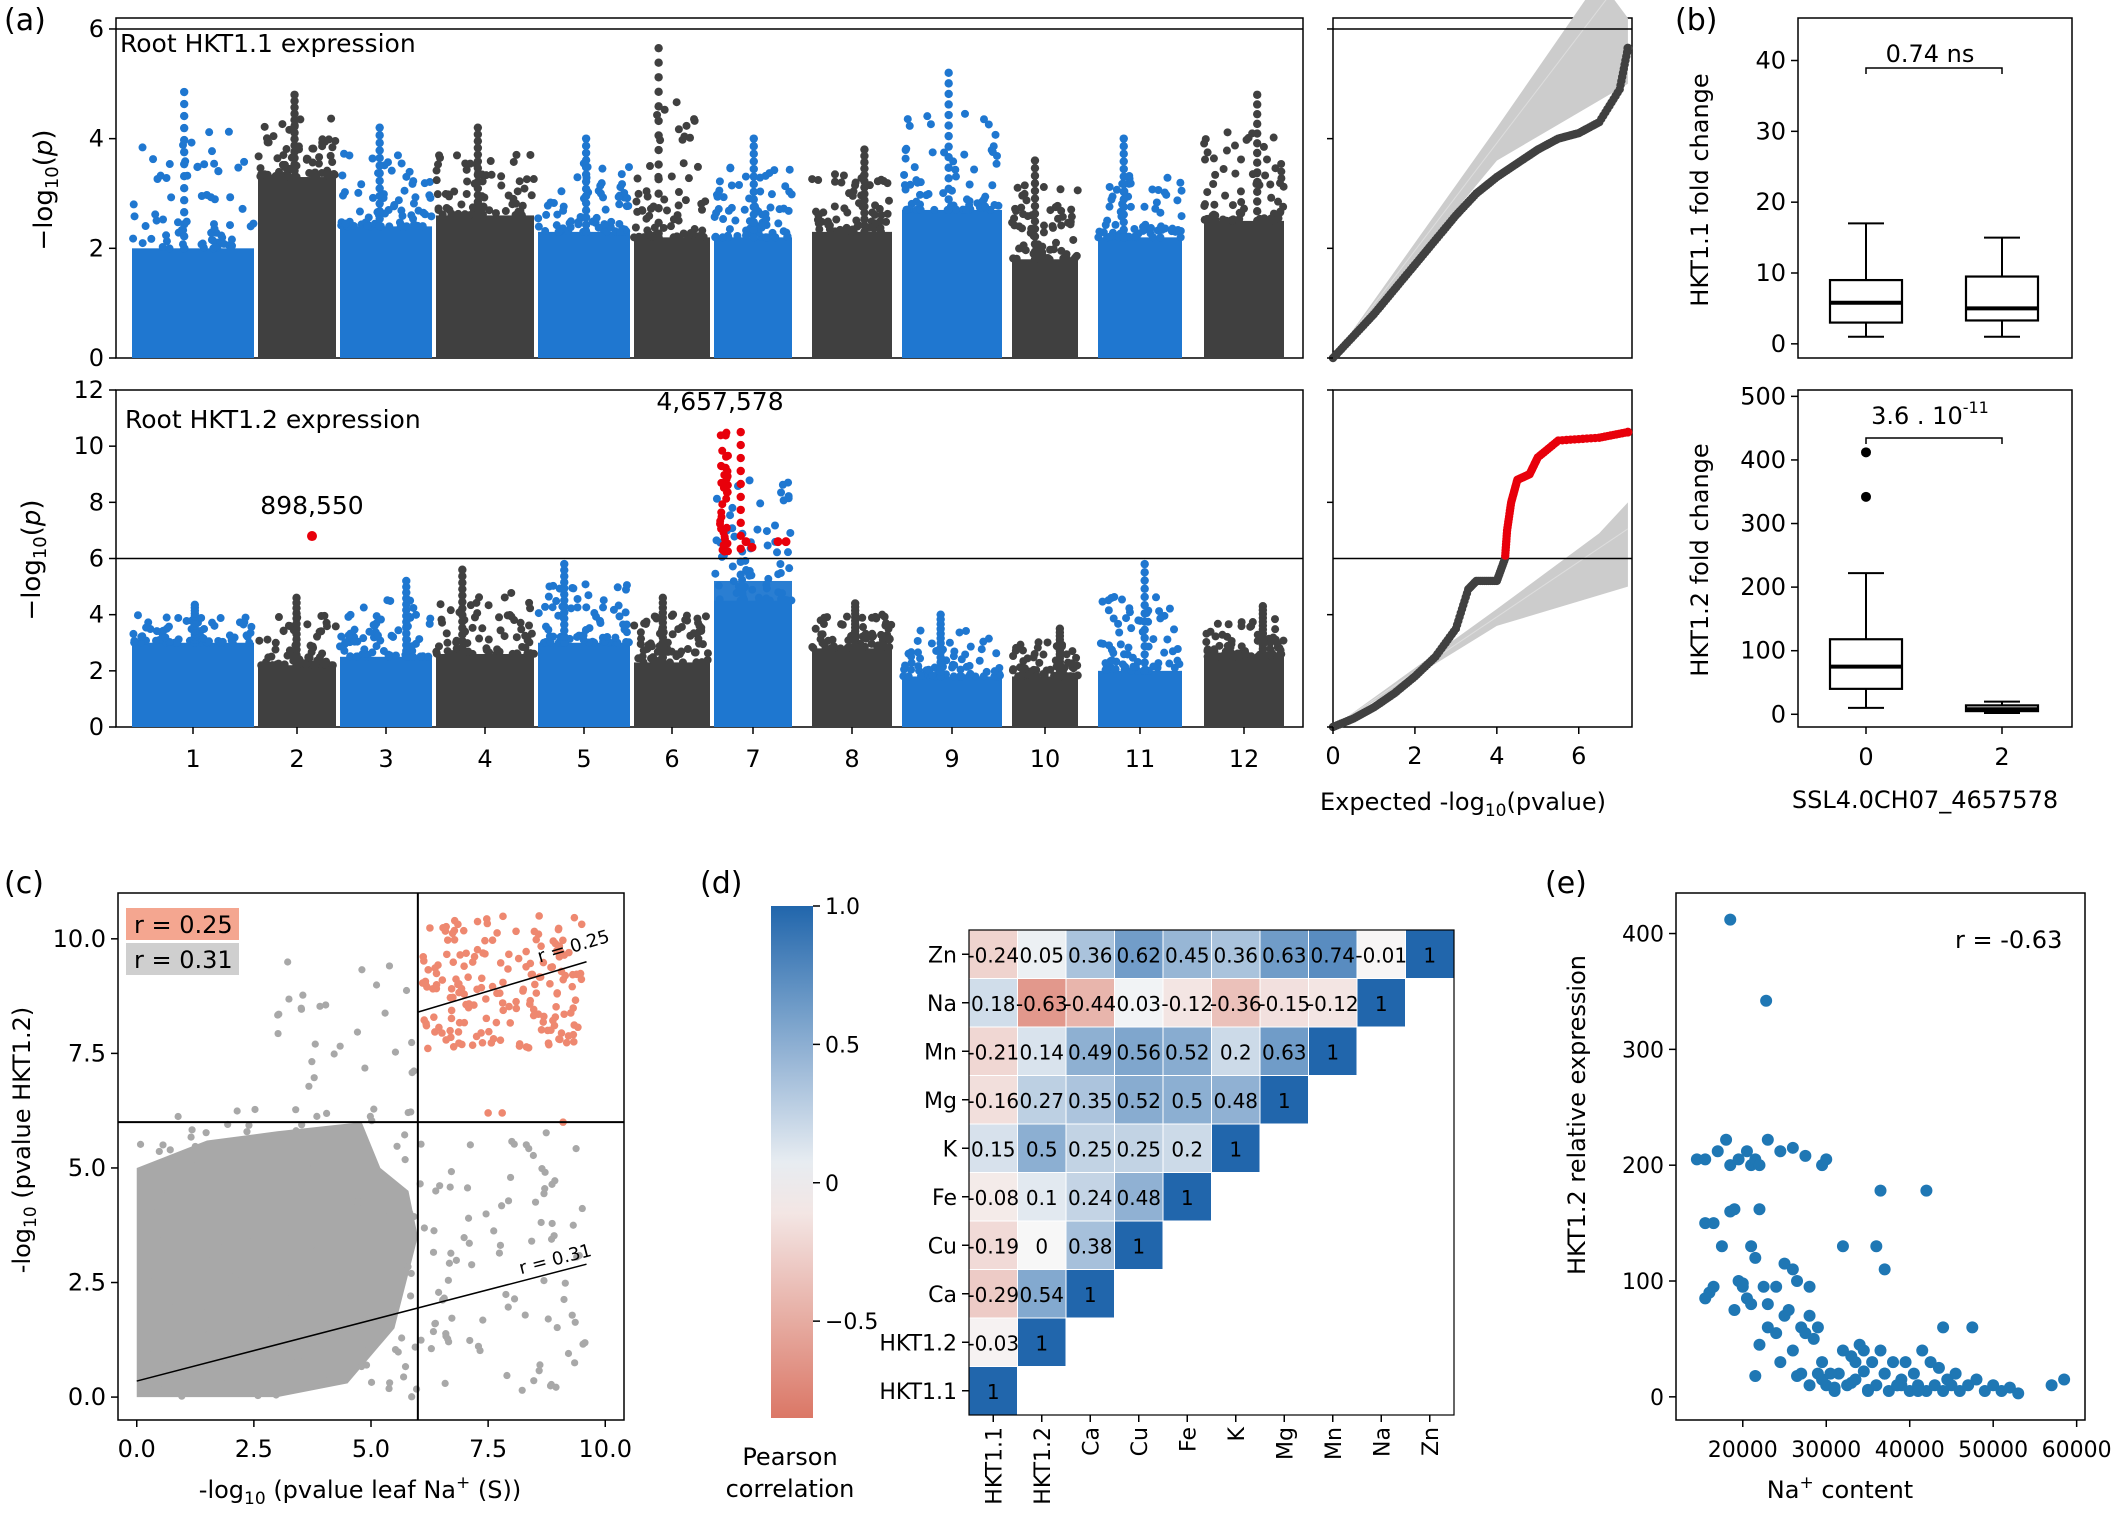 The image size is (2118, 1523). Describe the element at coordinates (1090, 1198) in the screenshot. I see `heatmap-cell-label: 0.24` at that location.